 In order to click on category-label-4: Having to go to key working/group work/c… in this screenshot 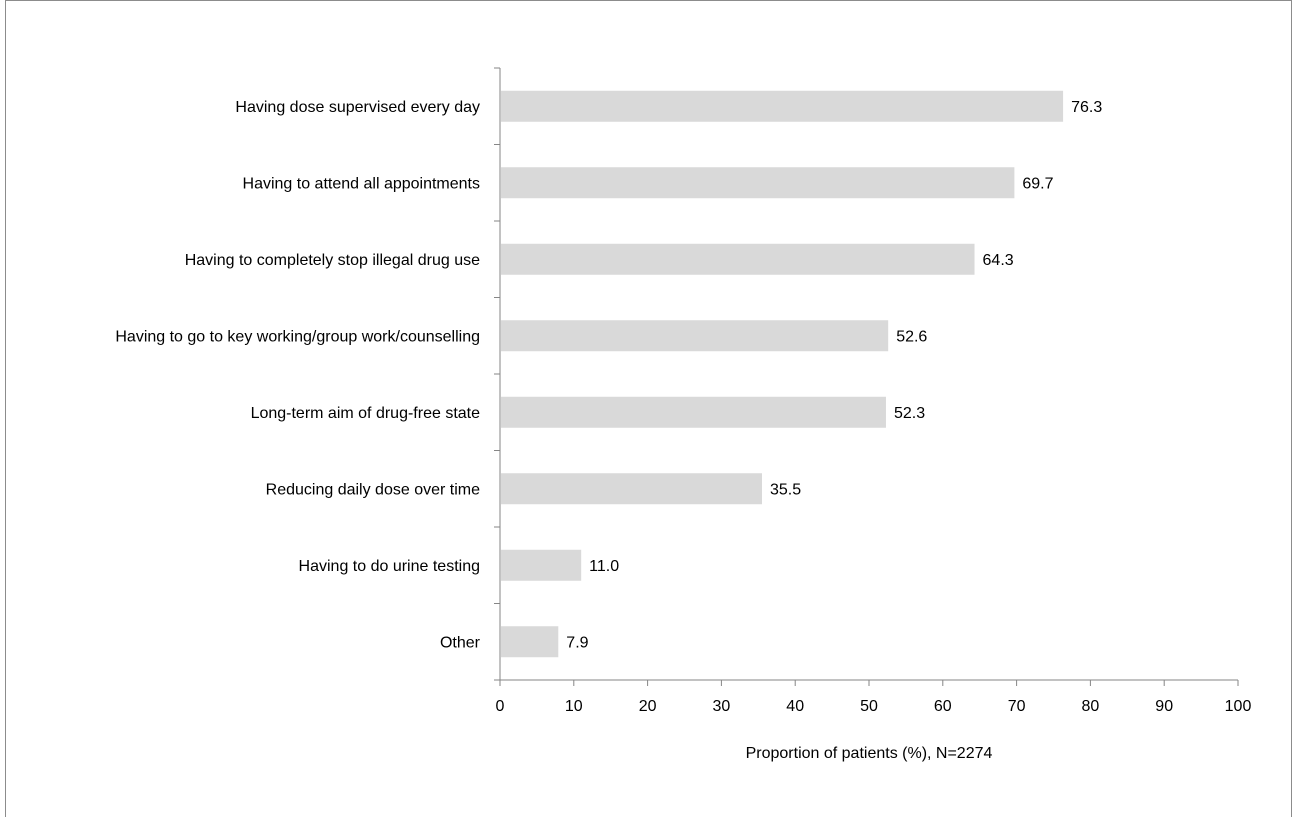, I will do `click(297, 336)`.